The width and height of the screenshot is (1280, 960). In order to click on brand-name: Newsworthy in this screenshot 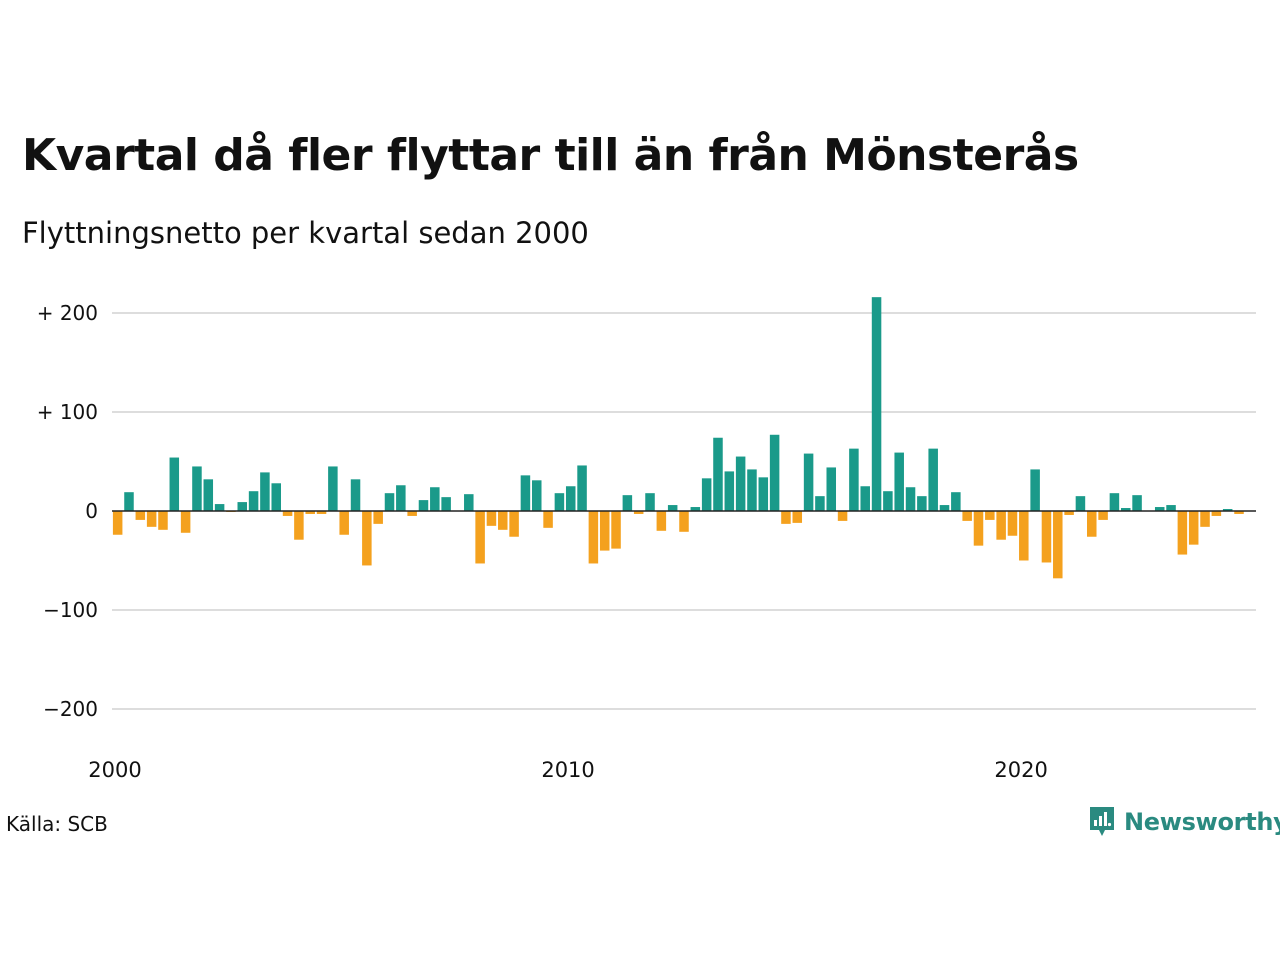, I will do `click(1202, 822)`.